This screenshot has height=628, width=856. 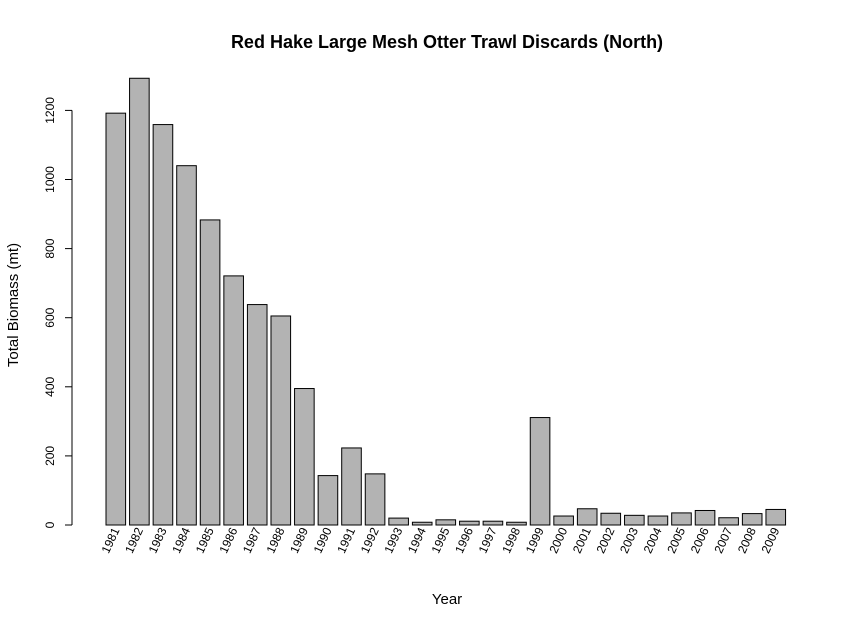 I want to click on x-tick-label: 2005, so click(x=676, y=540).